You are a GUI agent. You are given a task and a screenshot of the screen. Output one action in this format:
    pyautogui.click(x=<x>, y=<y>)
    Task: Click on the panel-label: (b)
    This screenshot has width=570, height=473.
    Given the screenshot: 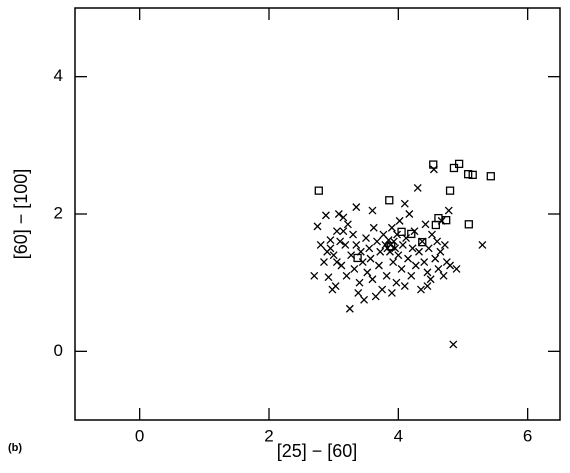 What is the action you would take?
    pyautogui.click(x=15, y=448)
    